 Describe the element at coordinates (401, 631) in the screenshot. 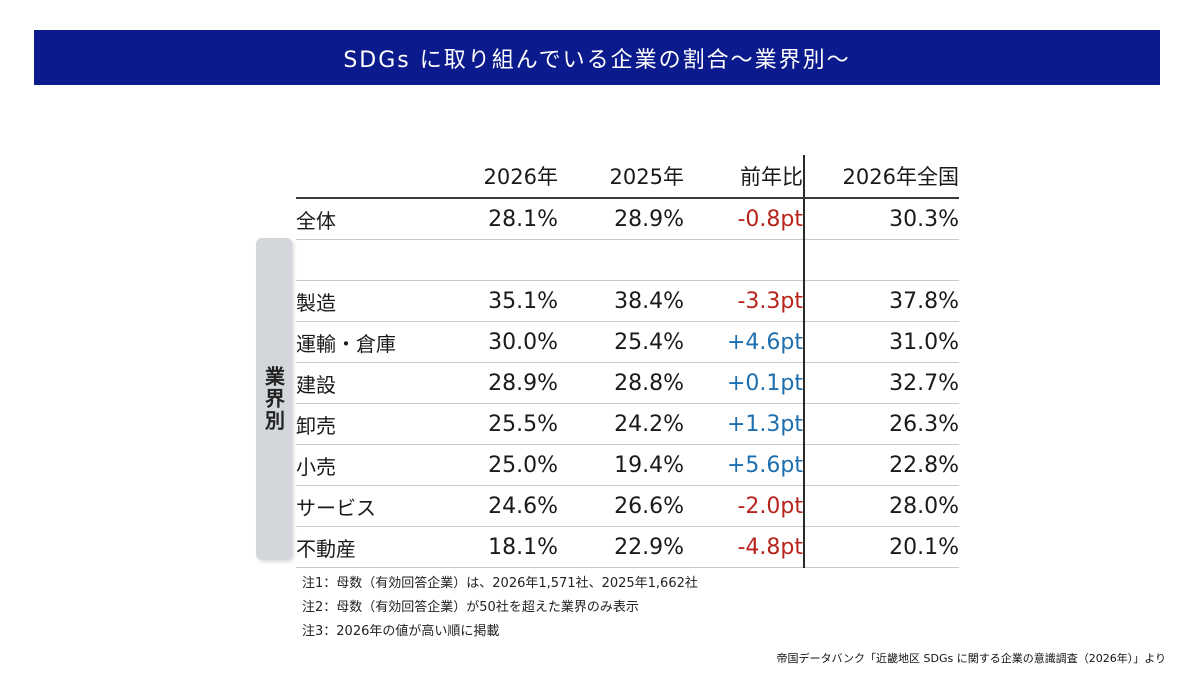

I see `footnote-3: 注3：2026年の値が高い順に掲載` at that location.